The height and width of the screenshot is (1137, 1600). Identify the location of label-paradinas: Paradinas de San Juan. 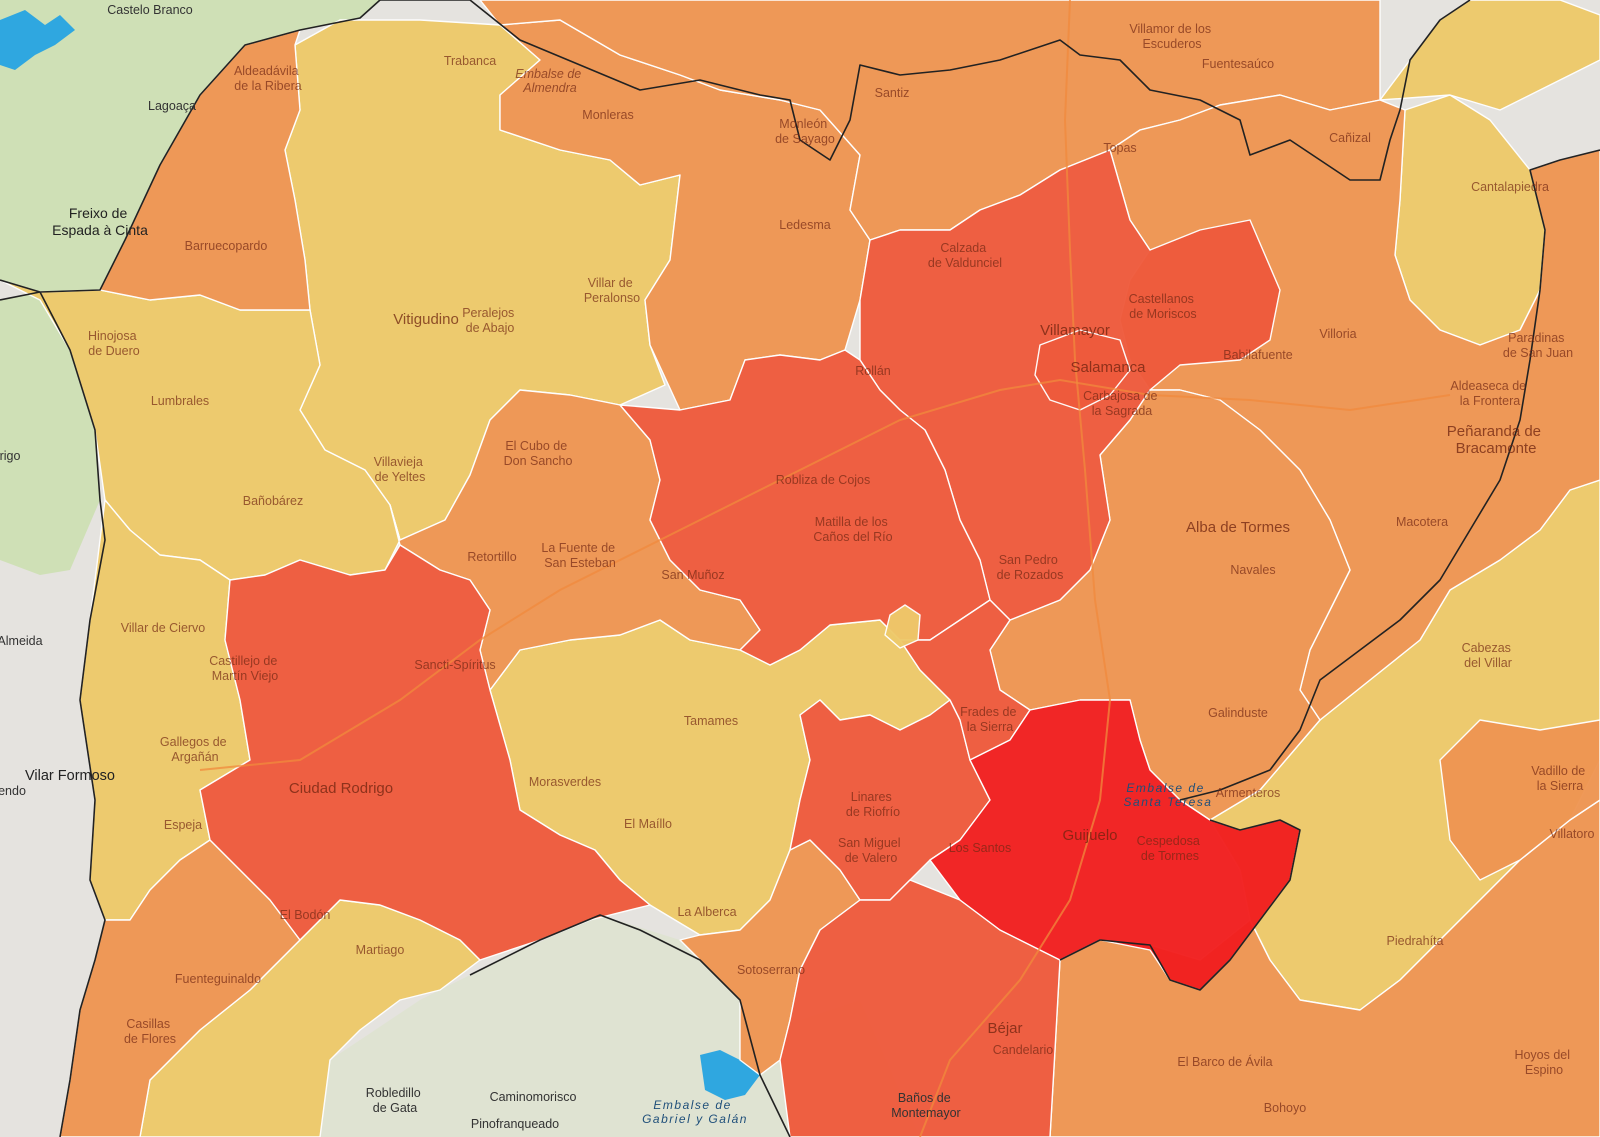
(1538, 345).